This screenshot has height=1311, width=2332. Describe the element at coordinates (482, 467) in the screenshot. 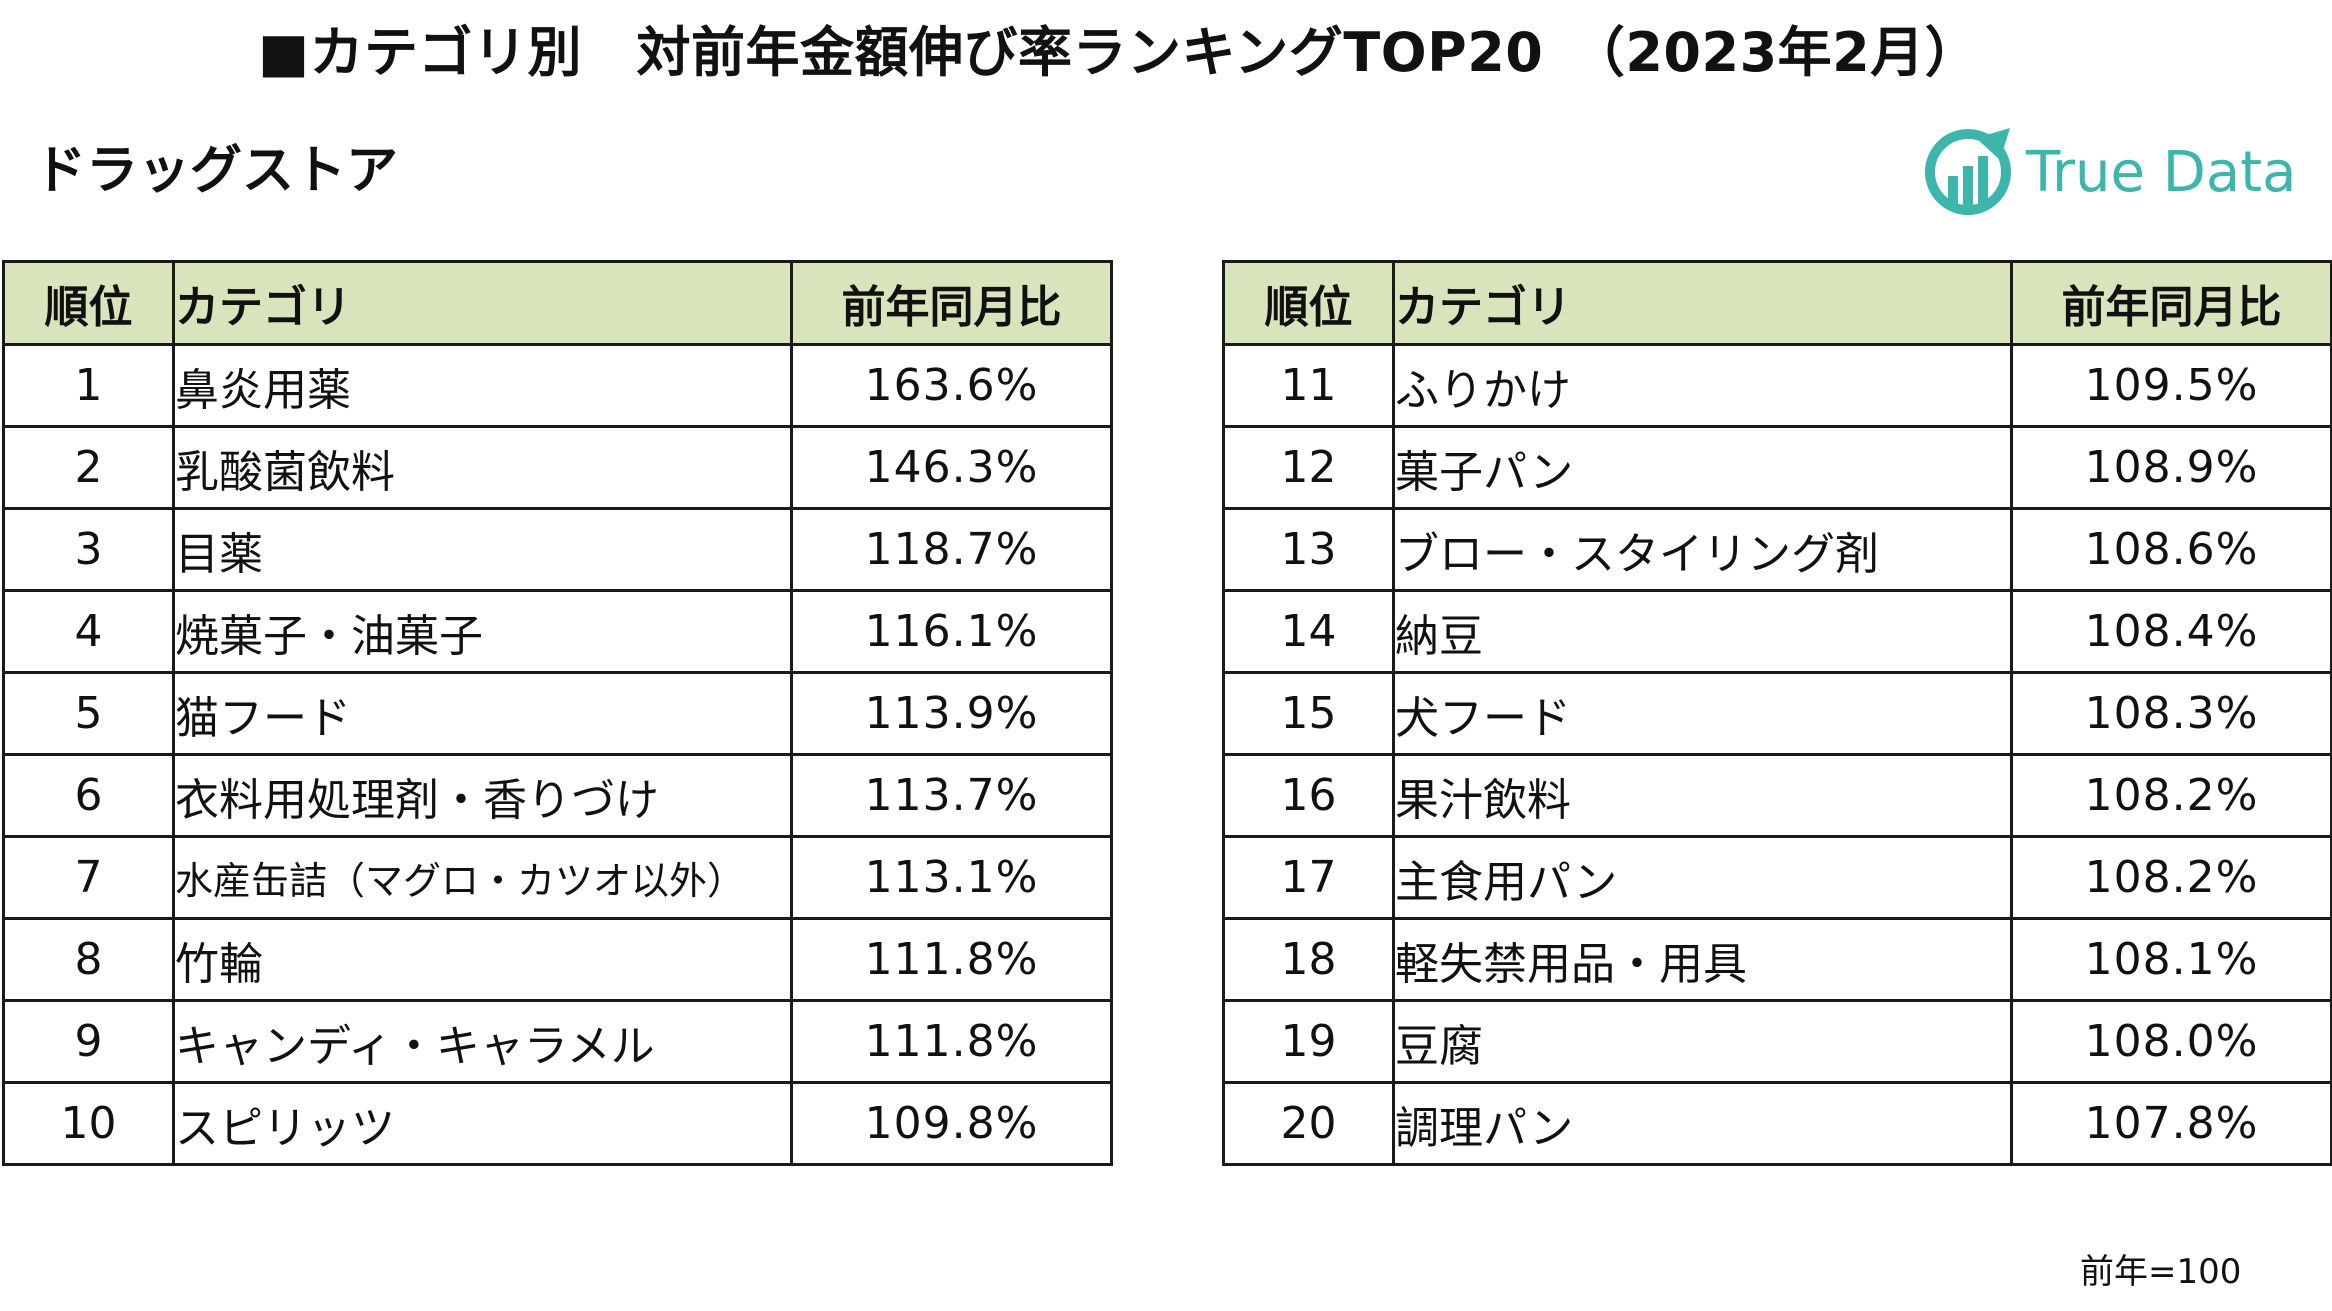

I see `category-cell: 乳酸菌飲料` at that location.